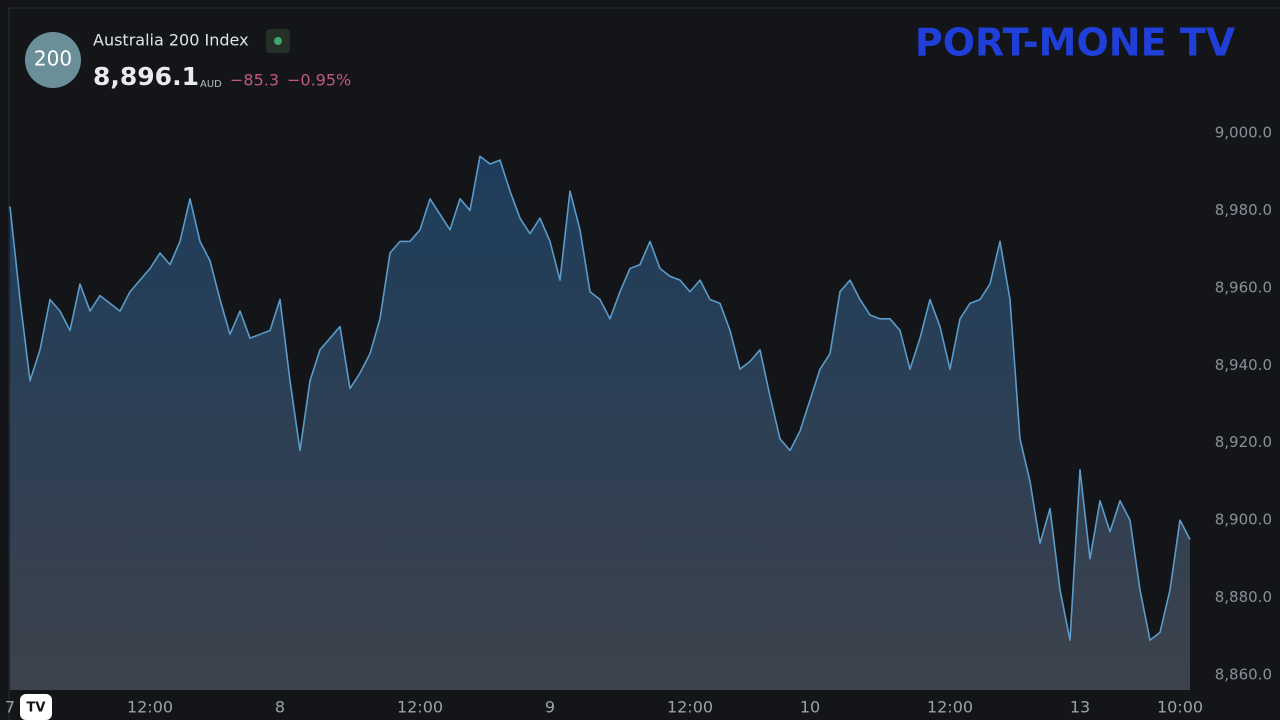 The image size is (1280, 720). I want to click on title: Australia 200 Index, so click(171, 40).